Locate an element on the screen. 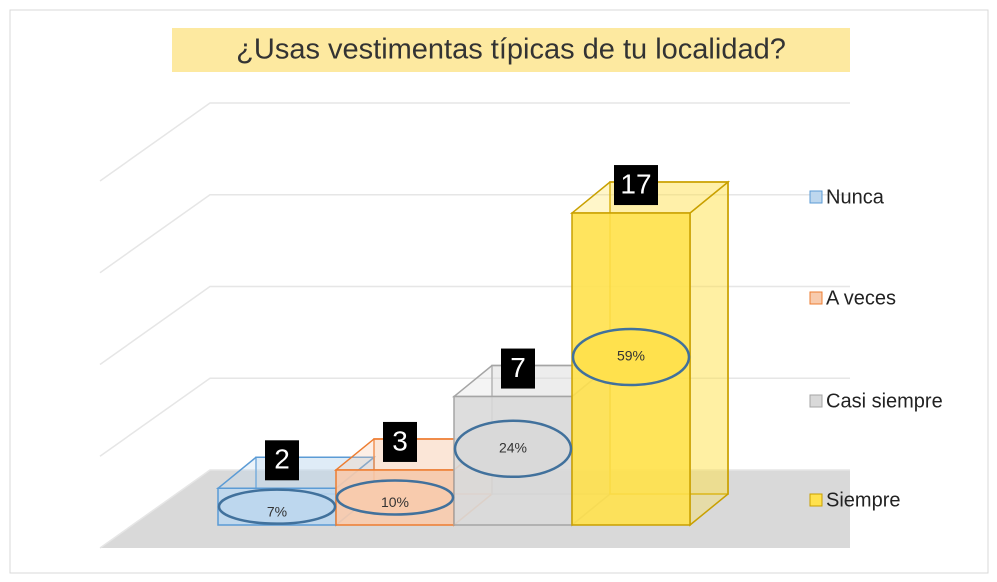  legend-label: Casi siempre is located at coordinates (884, 401).